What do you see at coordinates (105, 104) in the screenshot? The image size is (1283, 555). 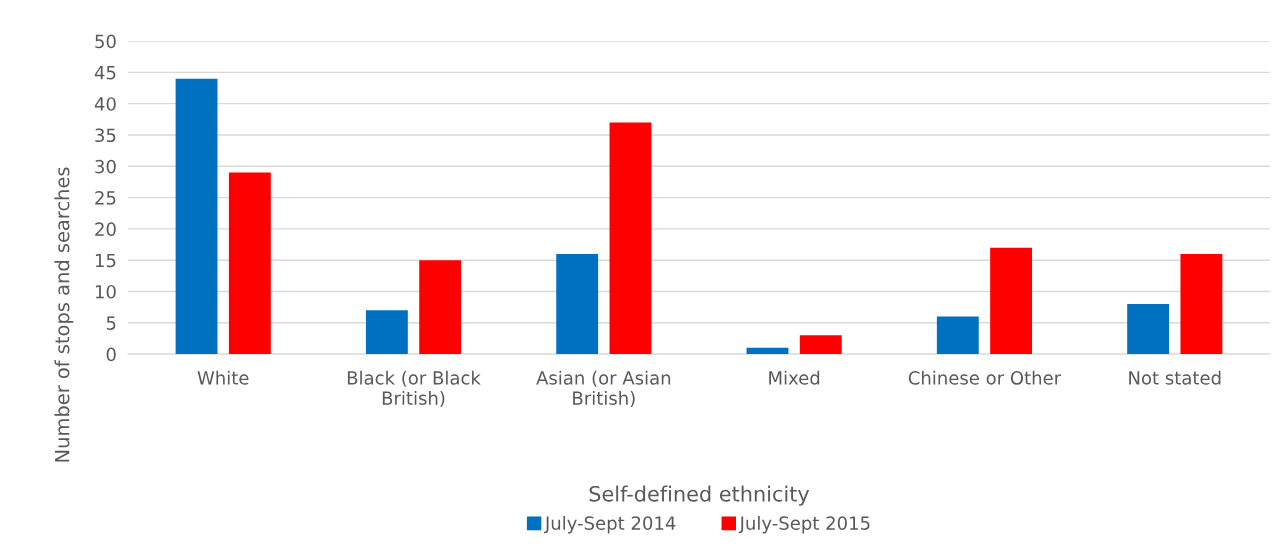 I see `y-tick-label: 40` at bounding box center [105, 104].